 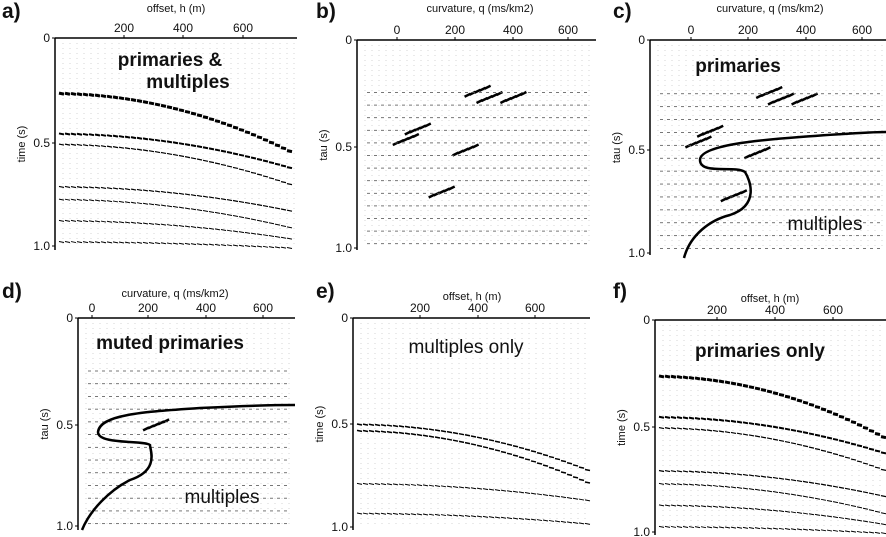 I want to click on x-tick-label: 200, so click(x=717, y=310).